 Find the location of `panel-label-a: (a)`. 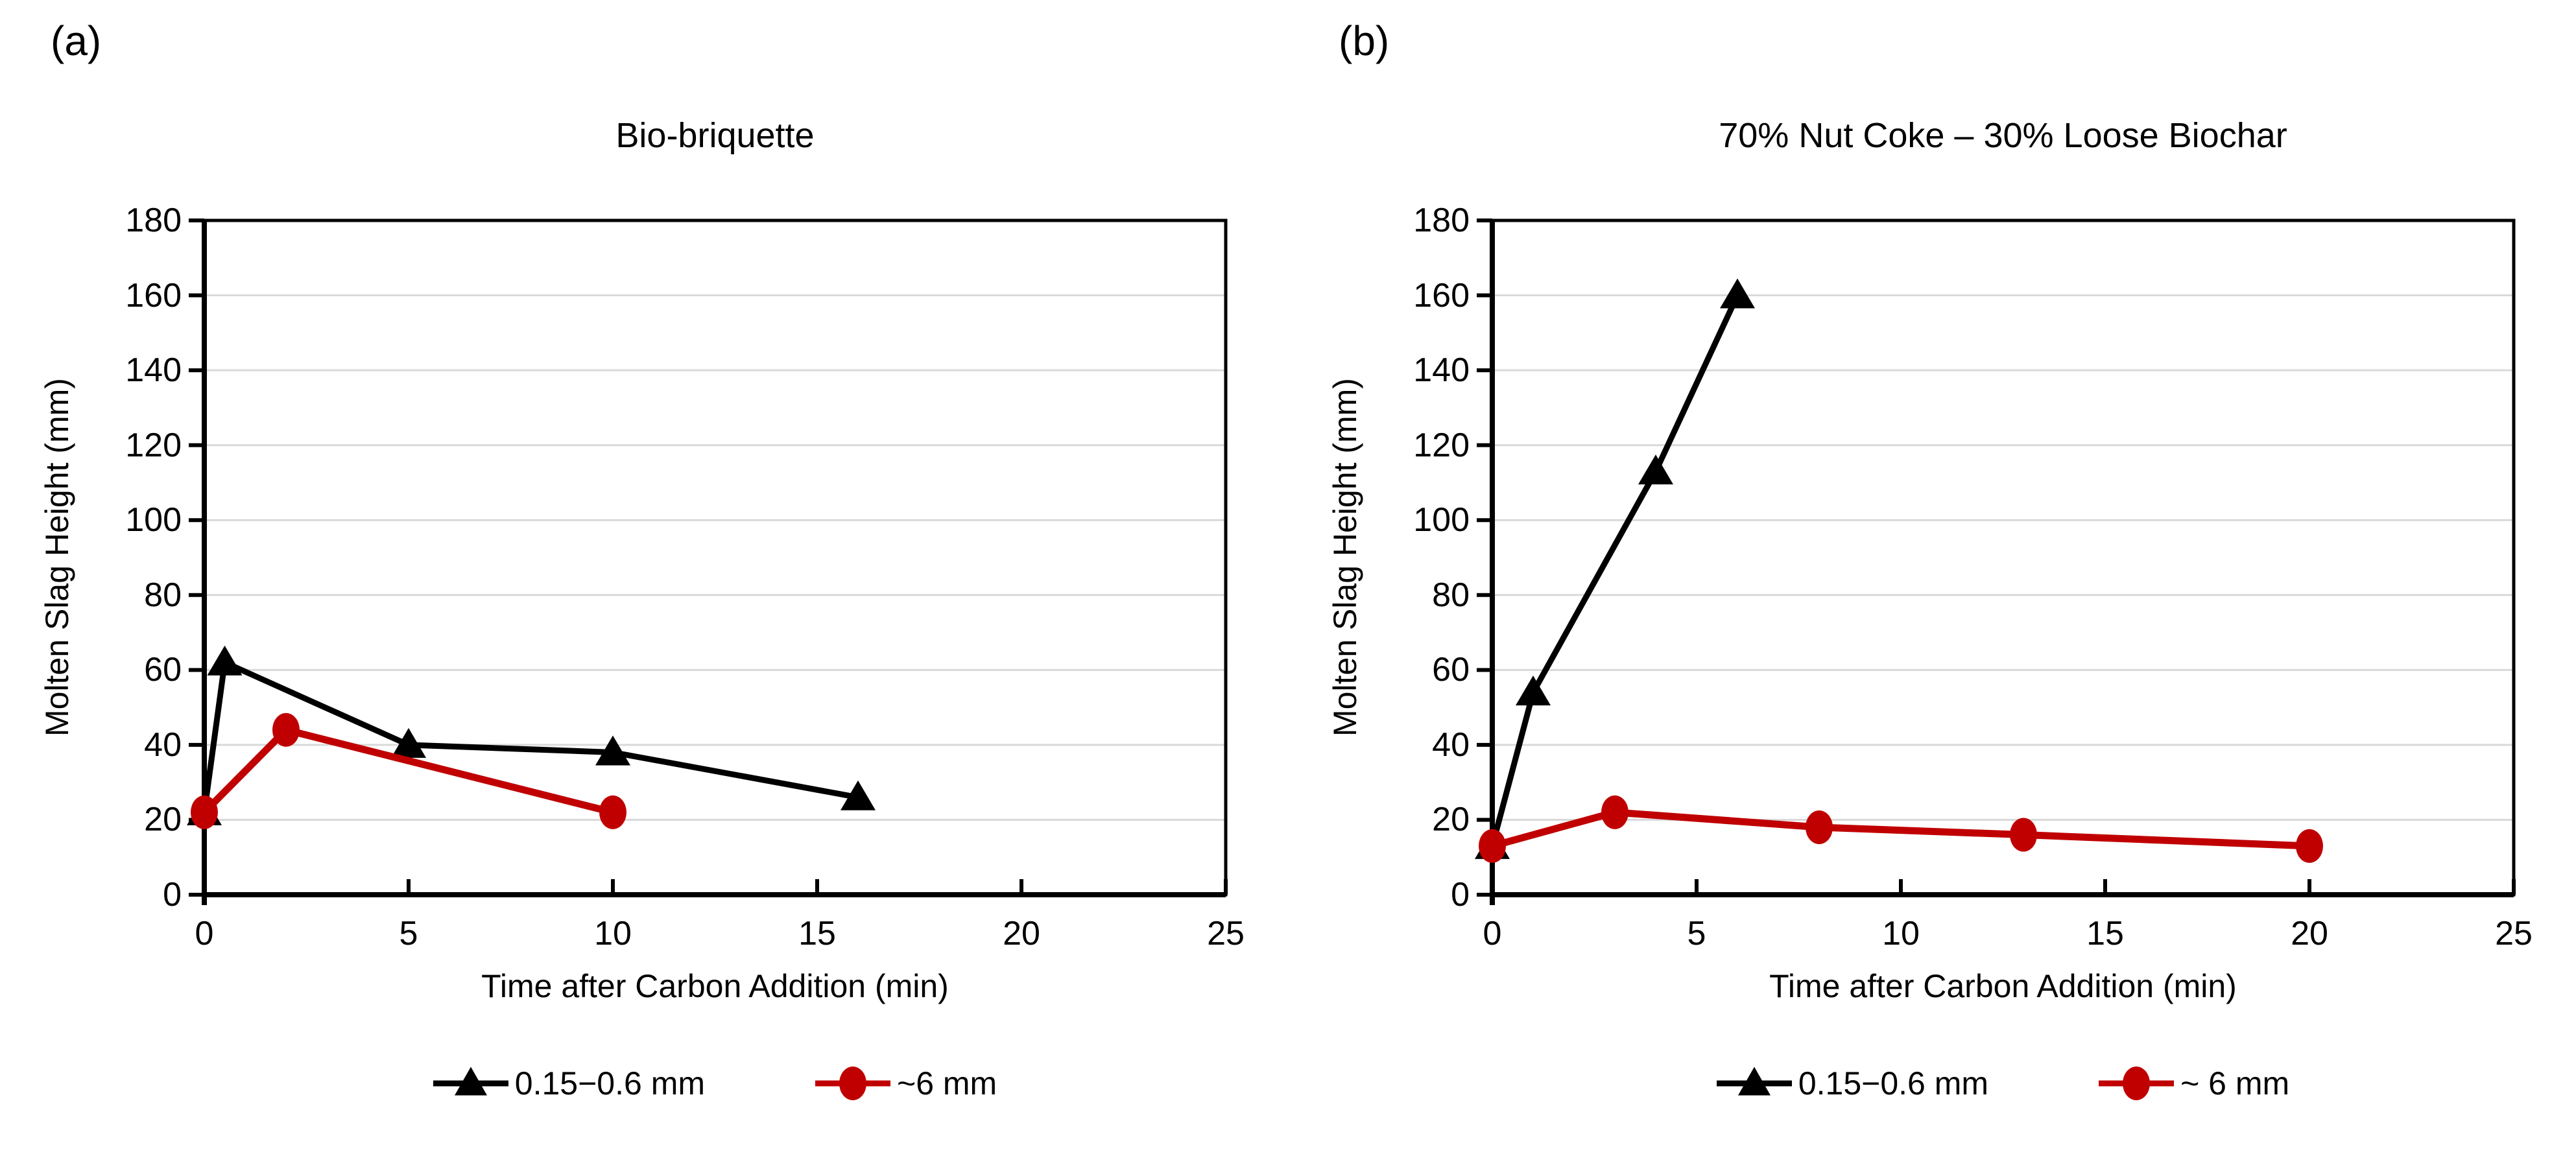

panel-label-a: (a) is located at coordinates (76, 41).